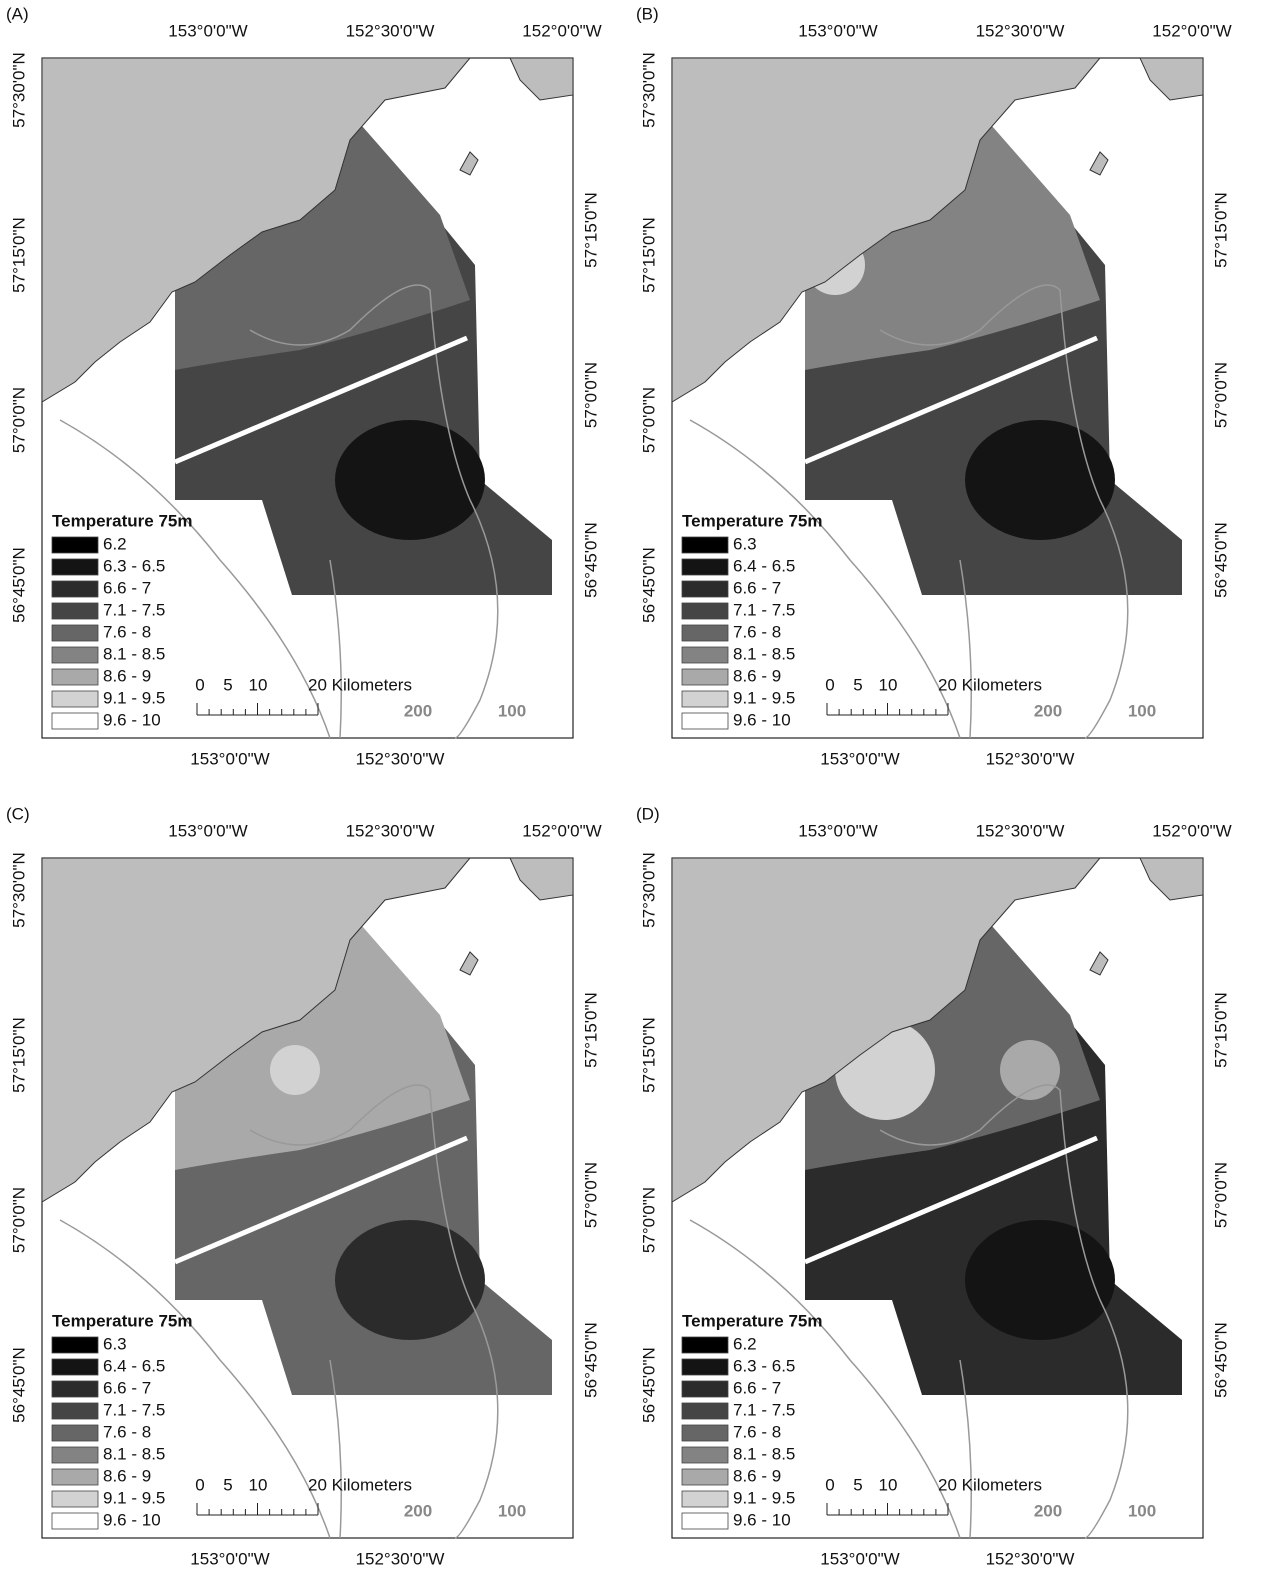 This screenshot has height=1584, width=1271. I want to click on legend-label: 6.3, so click(745, 543).